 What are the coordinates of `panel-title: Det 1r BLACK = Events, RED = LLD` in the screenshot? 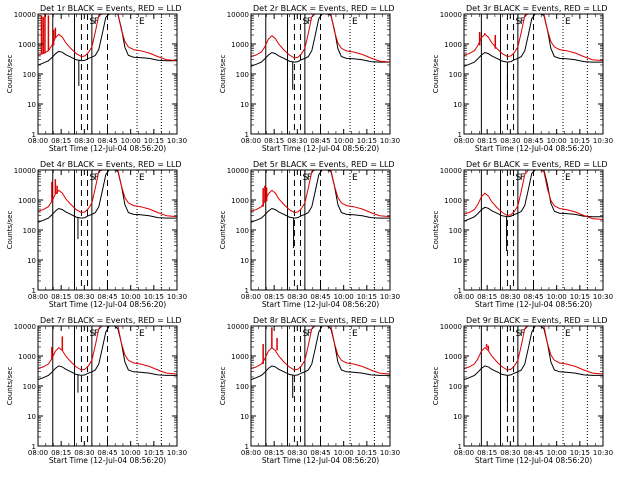 It's located at (111, 8).